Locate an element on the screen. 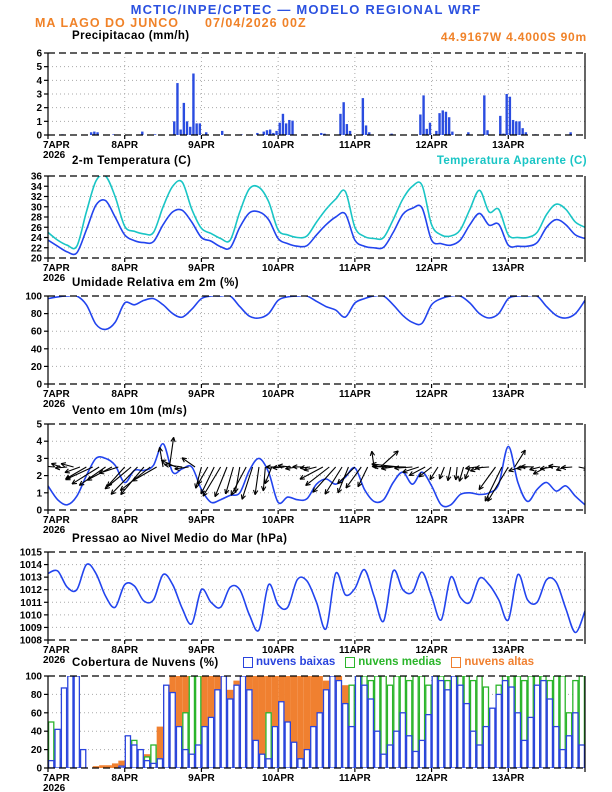 This screenshot has height=792, width=612. page-title: MCTIC/INPE/CPTEC — MODELO REGIONAL WRF is located at coordinates (306, 9).